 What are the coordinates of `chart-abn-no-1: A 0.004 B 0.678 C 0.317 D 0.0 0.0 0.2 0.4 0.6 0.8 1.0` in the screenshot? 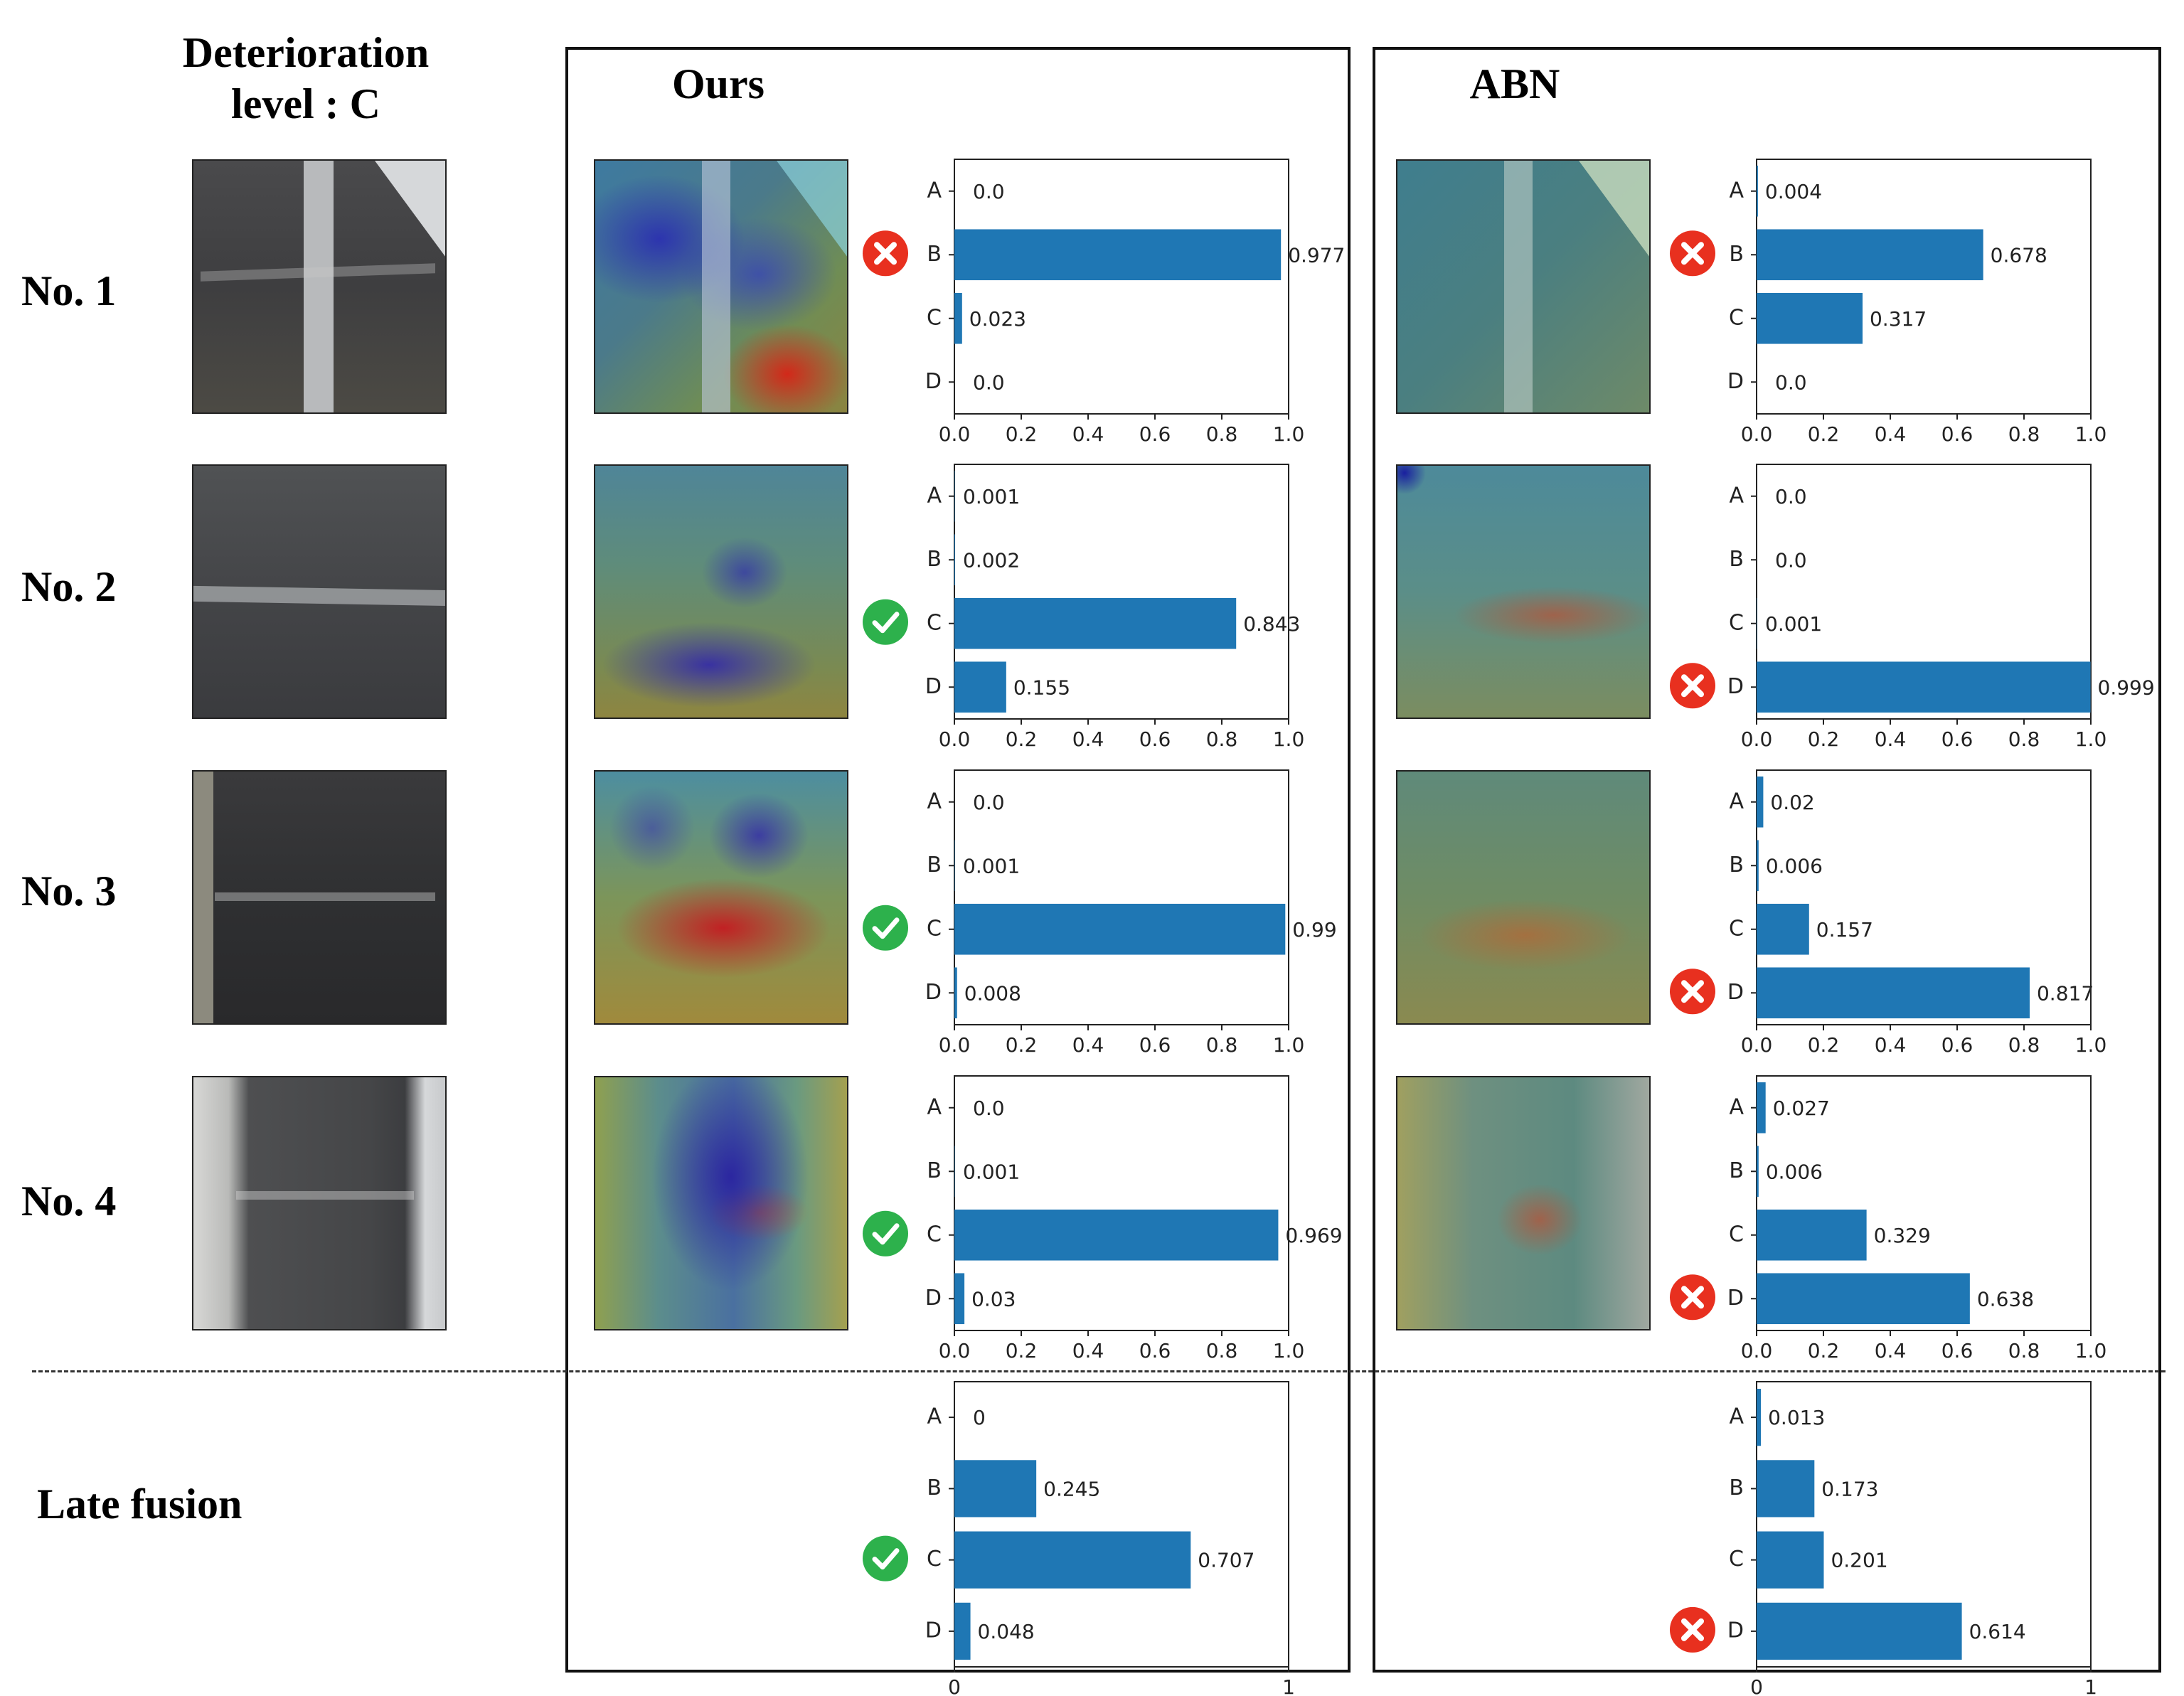 It's located at (1888, 302).